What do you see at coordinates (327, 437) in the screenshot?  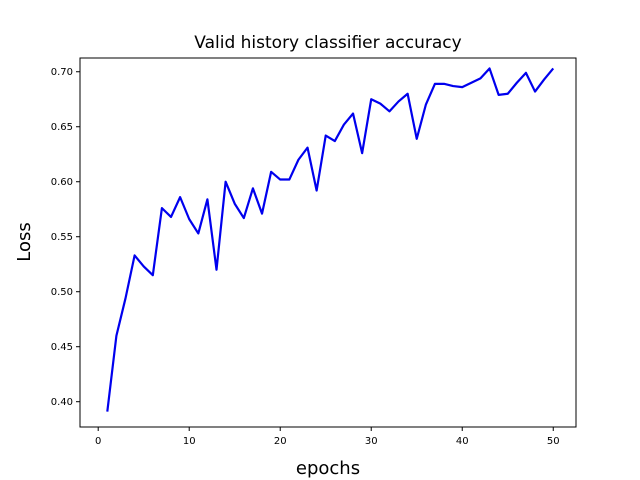 I see `x-axis: 0 10 20 30 40 50` at bounding box center [327, 437].